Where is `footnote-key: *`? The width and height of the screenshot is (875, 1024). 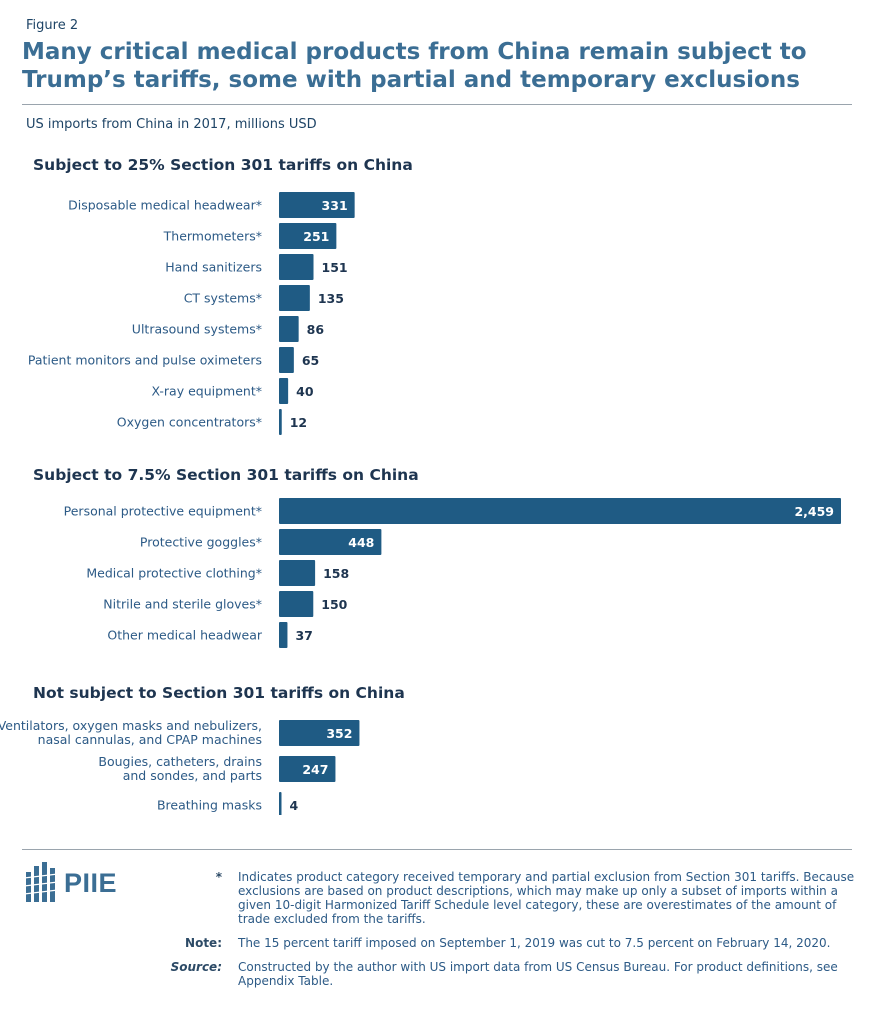
footnote-key: * is located at coordinates (218, 877).